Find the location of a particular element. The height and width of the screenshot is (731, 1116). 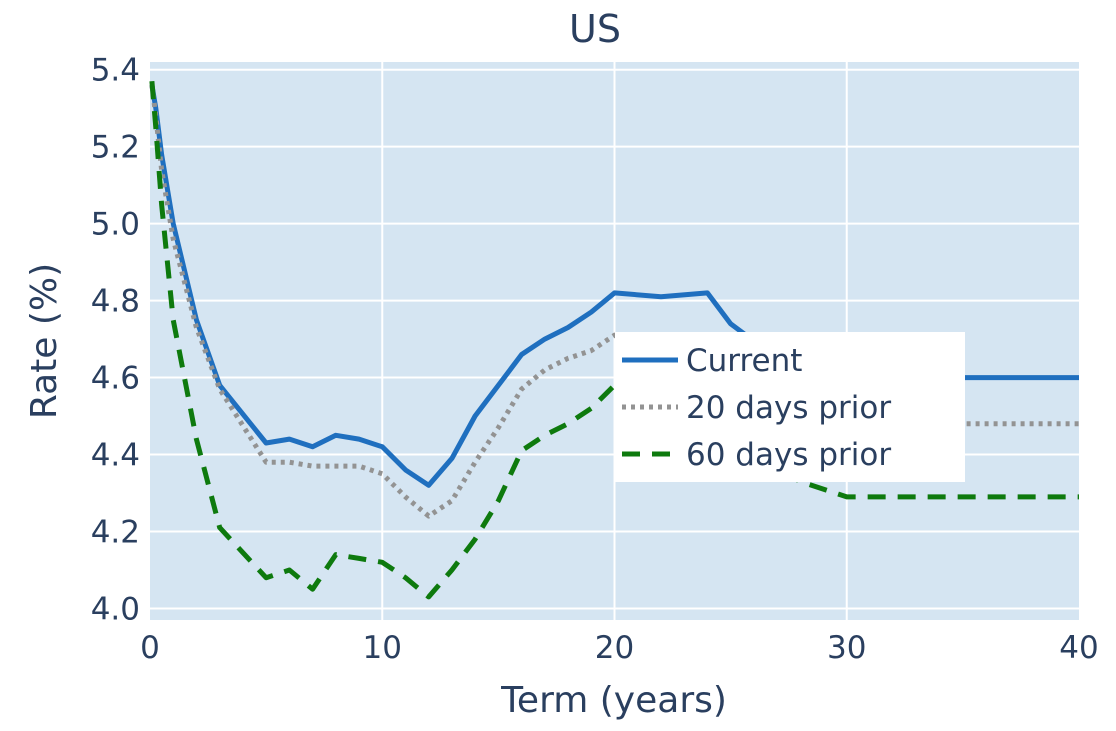

y-tick-label: 4.4 is located at coordinates (115, 456).